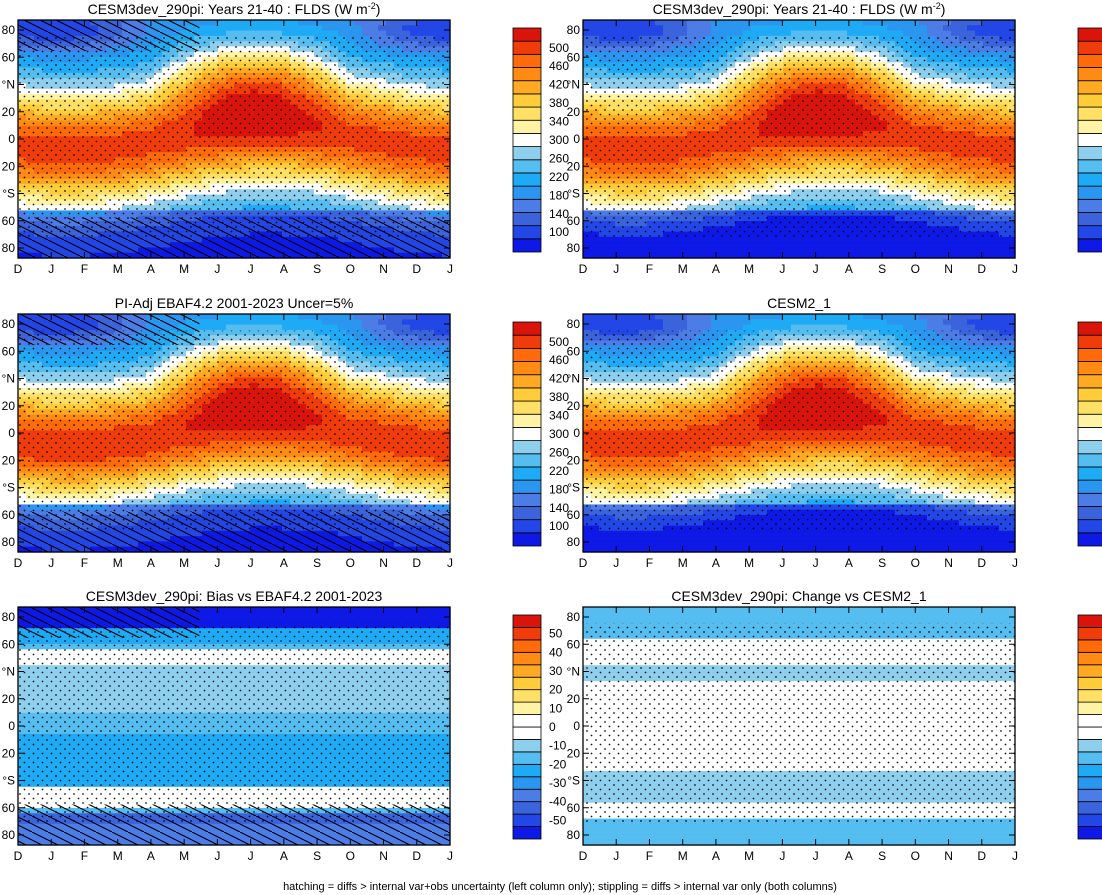 This screenshot has width=1102, height=895. Describe the element at coordinates (559, 214) in the screenshot. I see `colorbar-label: 140` at that location.